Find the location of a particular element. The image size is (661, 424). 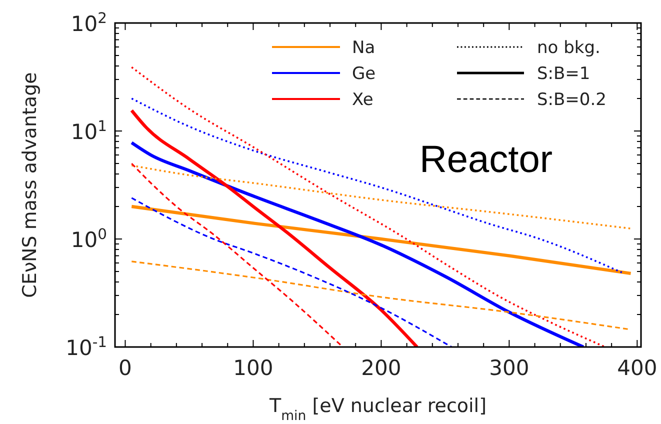

y-tick-label: 10$^{2}$ is located at coordinates (88, 23).